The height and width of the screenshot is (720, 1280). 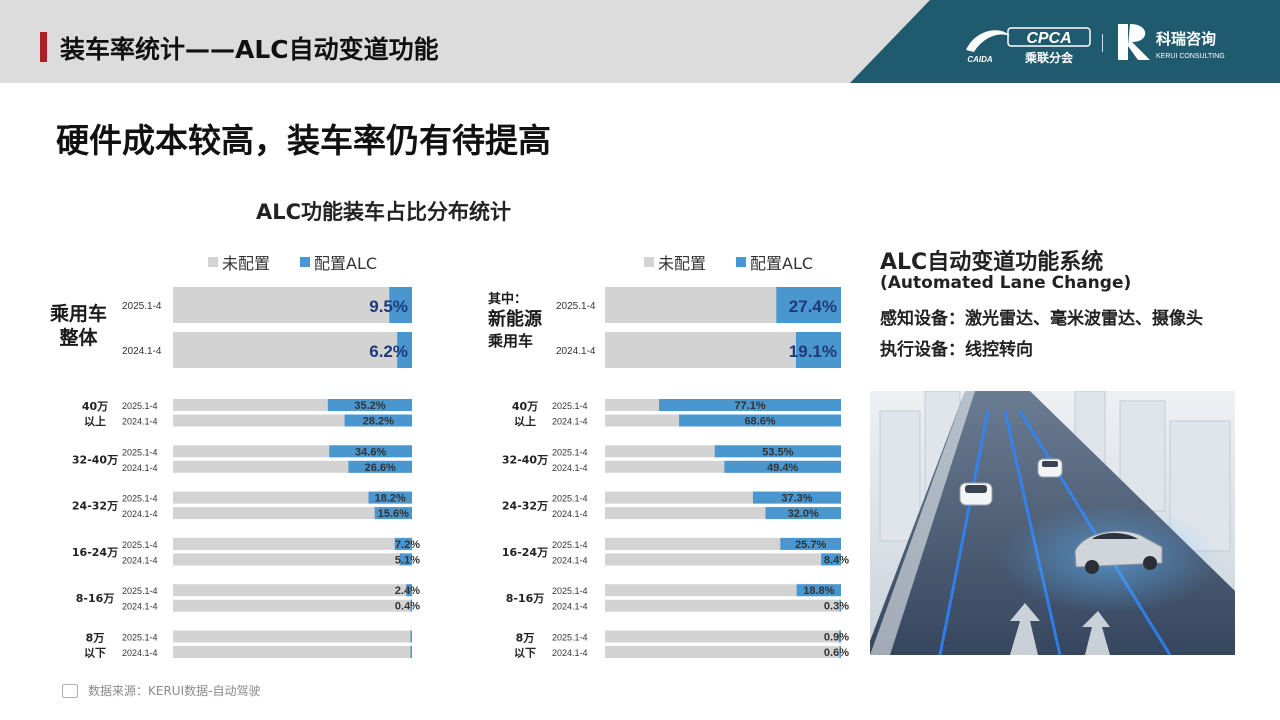 I want to click on legend-item-off: 未配置, so click(x=675, y=262).